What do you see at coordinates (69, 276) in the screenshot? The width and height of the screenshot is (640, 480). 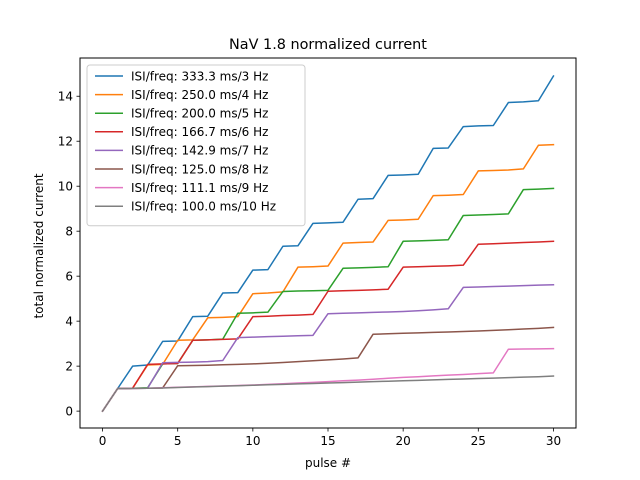 I see `y-tick-label: 6` at bounding box center [69, 276].